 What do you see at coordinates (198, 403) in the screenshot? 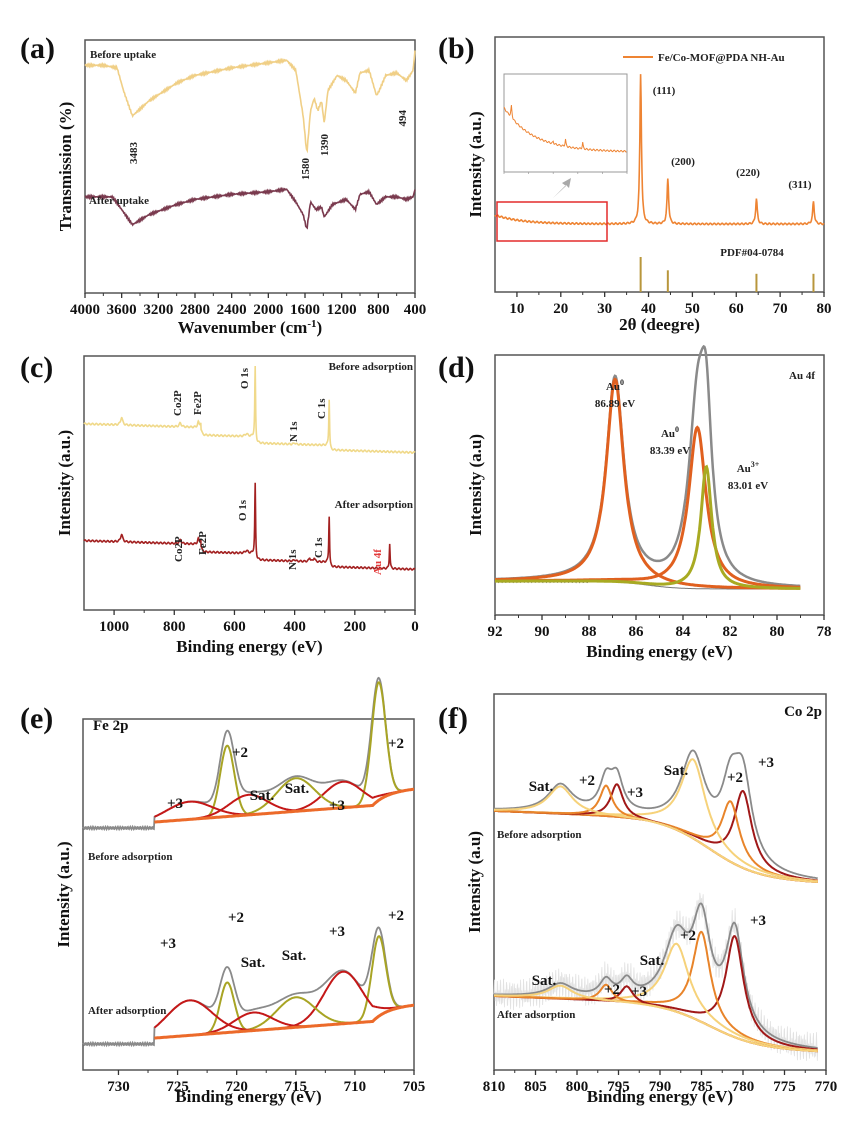
I see `peak-label-before: Fe2P` at bounding box center [198, 403].